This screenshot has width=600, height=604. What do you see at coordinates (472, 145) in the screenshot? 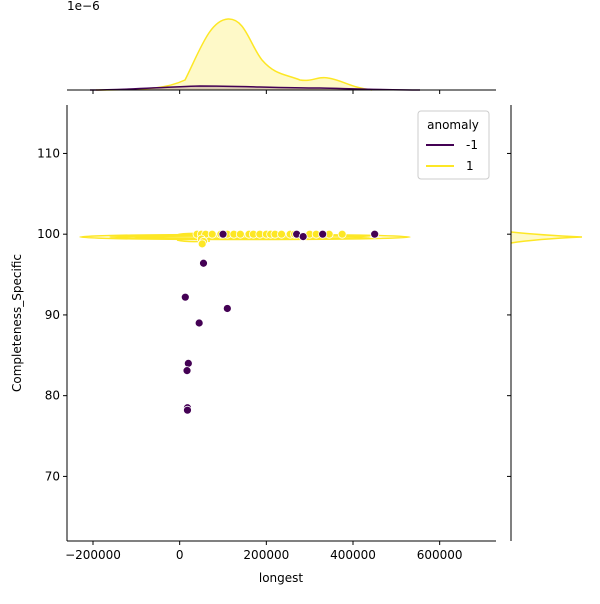
I see `legend-label-neg1: -1` at bounding box center [472, 145].